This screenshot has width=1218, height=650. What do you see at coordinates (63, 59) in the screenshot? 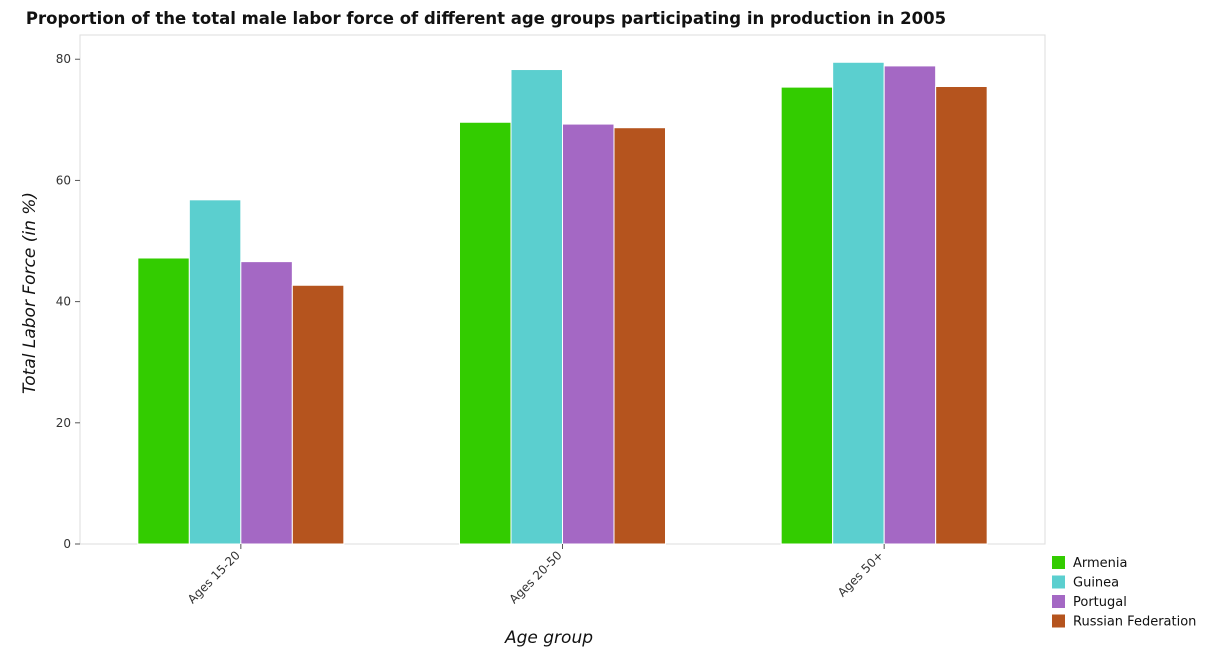
I see `y-tick-label: 80` at bounding box center [63, 59].